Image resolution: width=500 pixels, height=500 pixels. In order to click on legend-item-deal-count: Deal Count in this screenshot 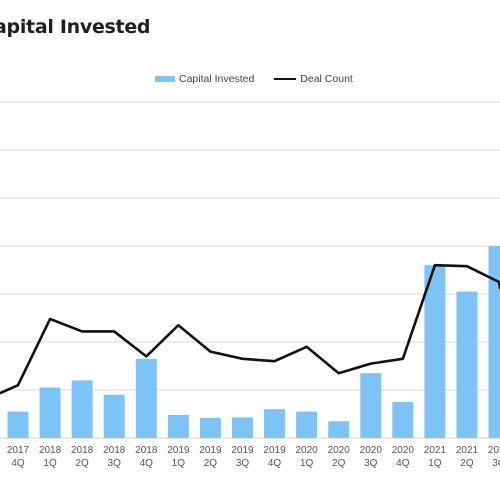, I will do `click(313, 79)`.